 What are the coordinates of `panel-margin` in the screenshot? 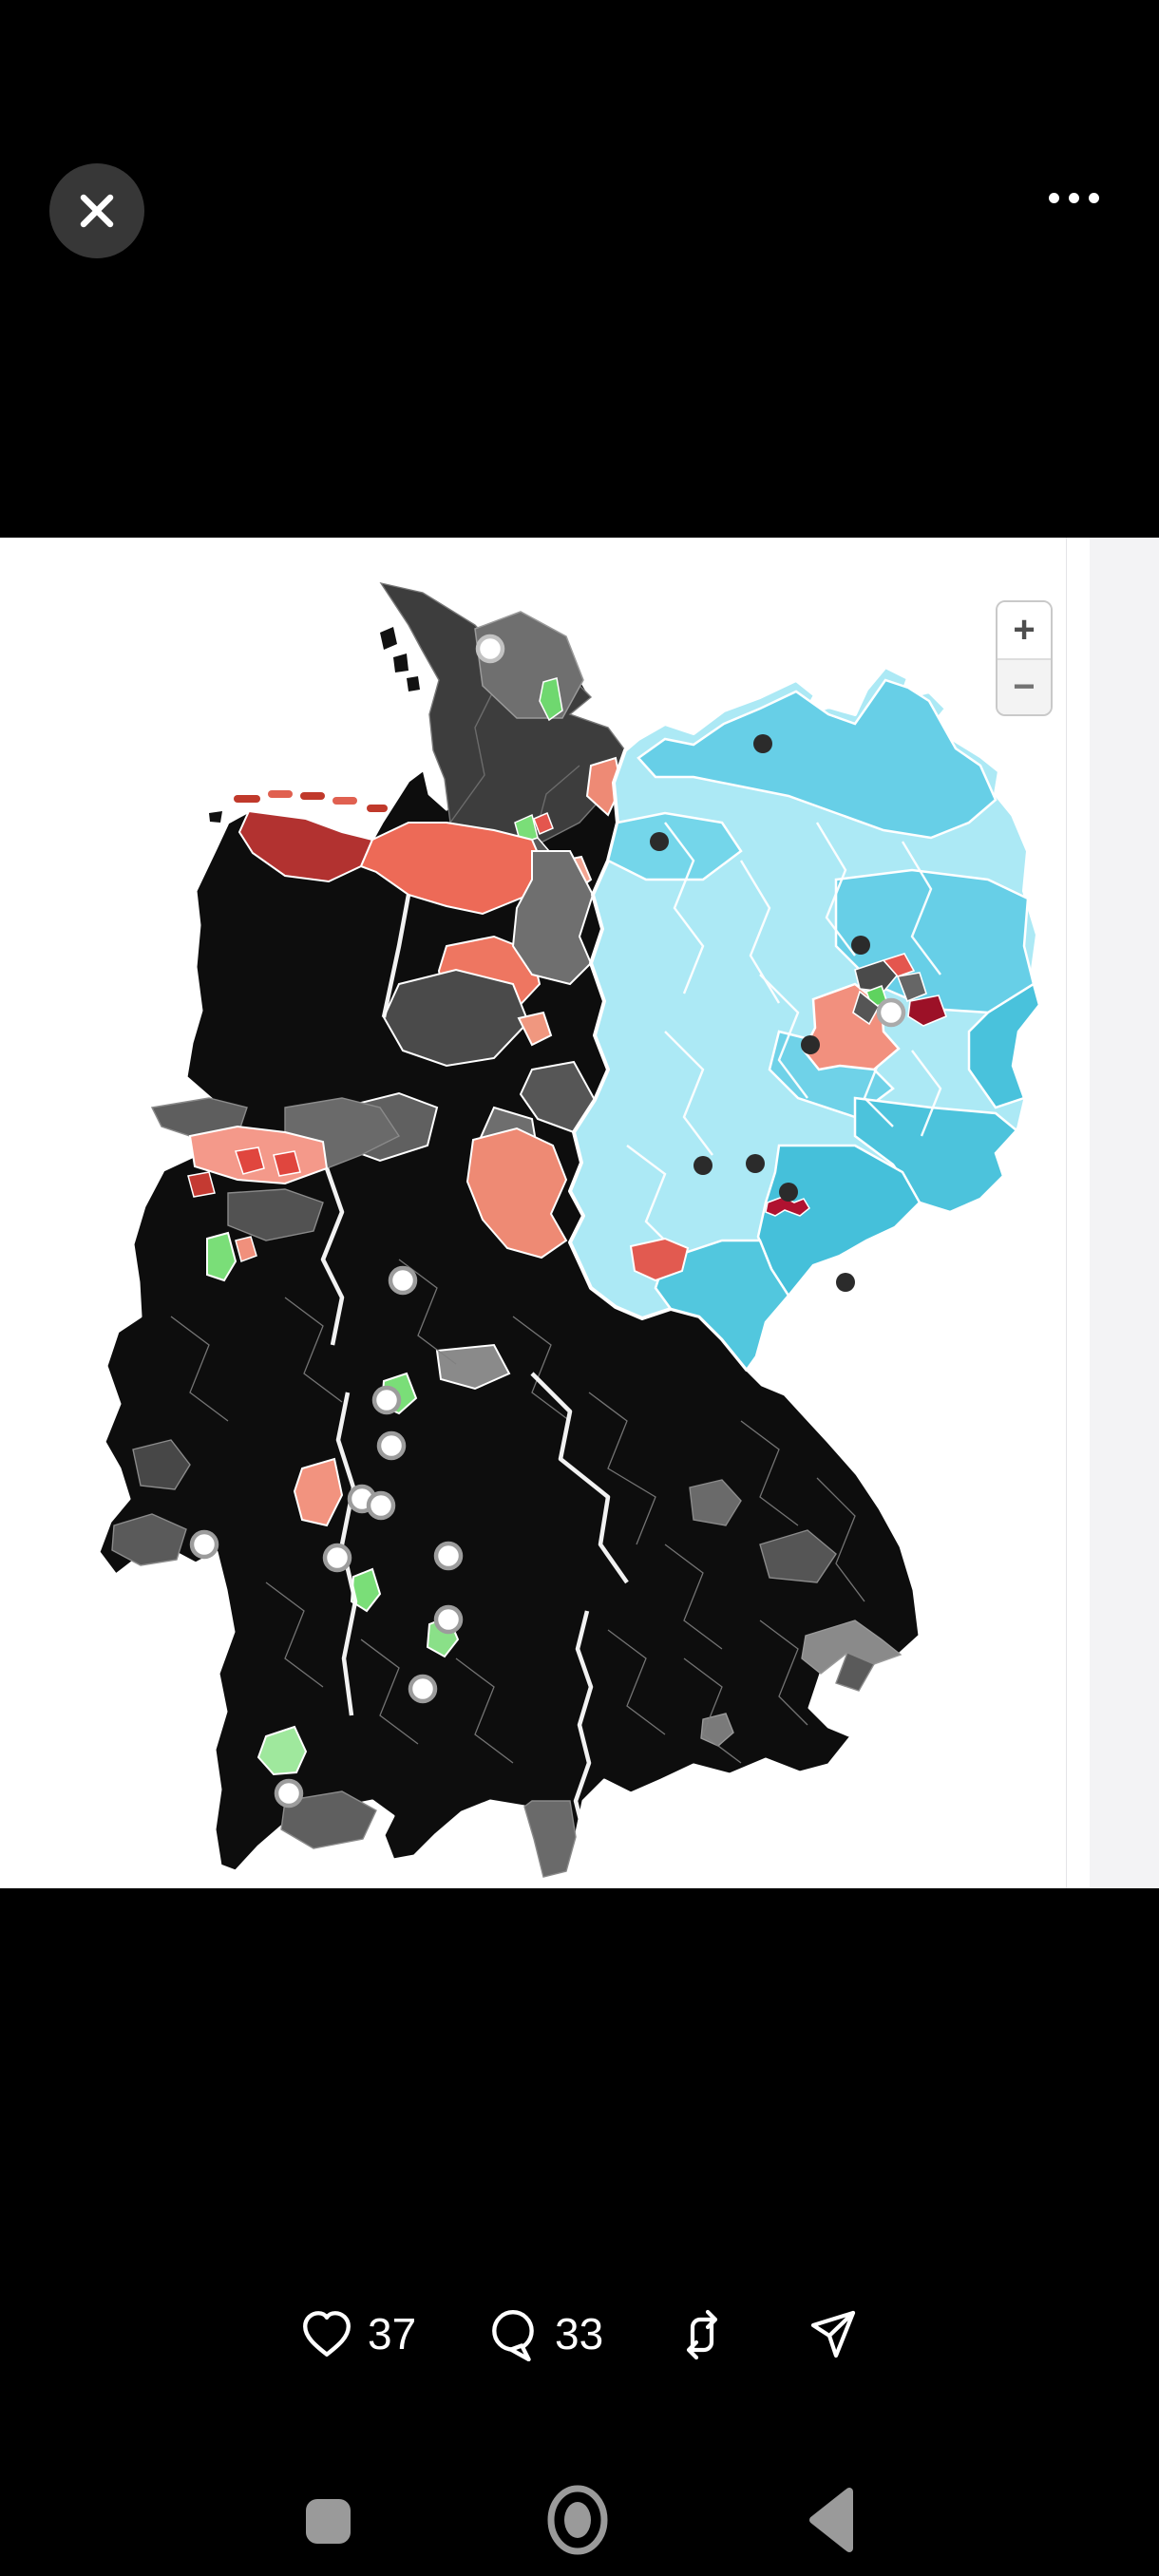 It's located at (1124, 1213).